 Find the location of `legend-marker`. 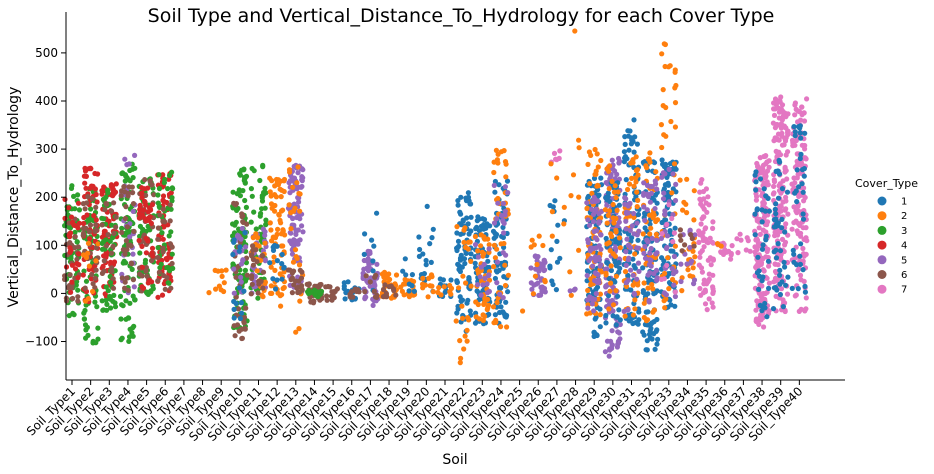

legend-marker is located at coordinates (882, 230).